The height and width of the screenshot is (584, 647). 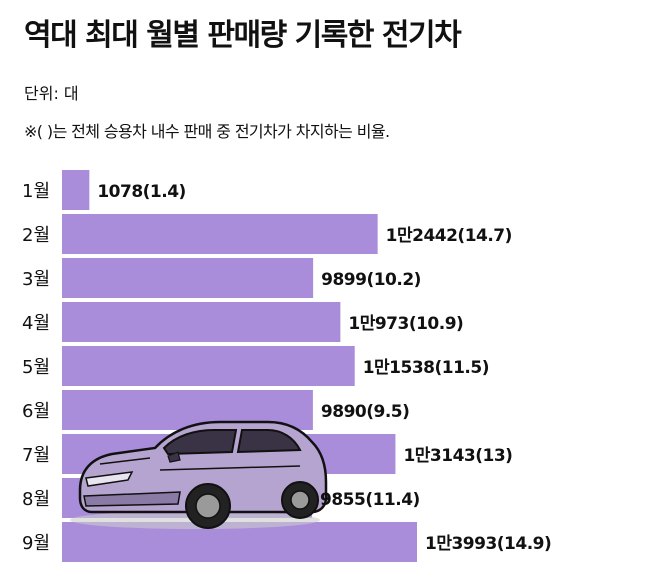 What do you see at coordinates (488, 544) in the screenshot?
I see `data-label: 1만3993(14.9)` at bounding box center [488, 544].